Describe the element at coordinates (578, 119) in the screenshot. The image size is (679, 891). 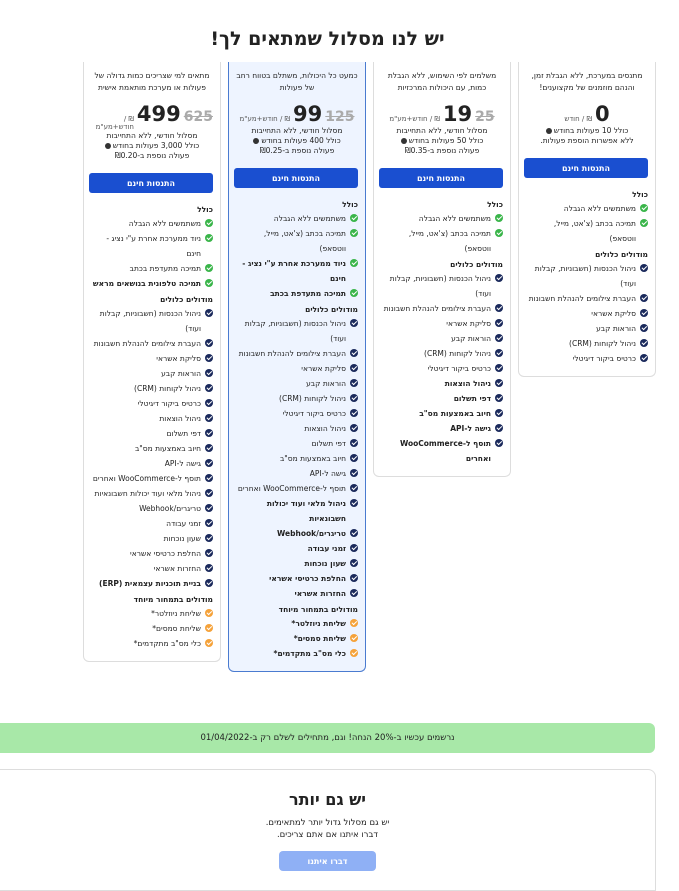
I see `price-unit: ₪ / חודש` at that location.